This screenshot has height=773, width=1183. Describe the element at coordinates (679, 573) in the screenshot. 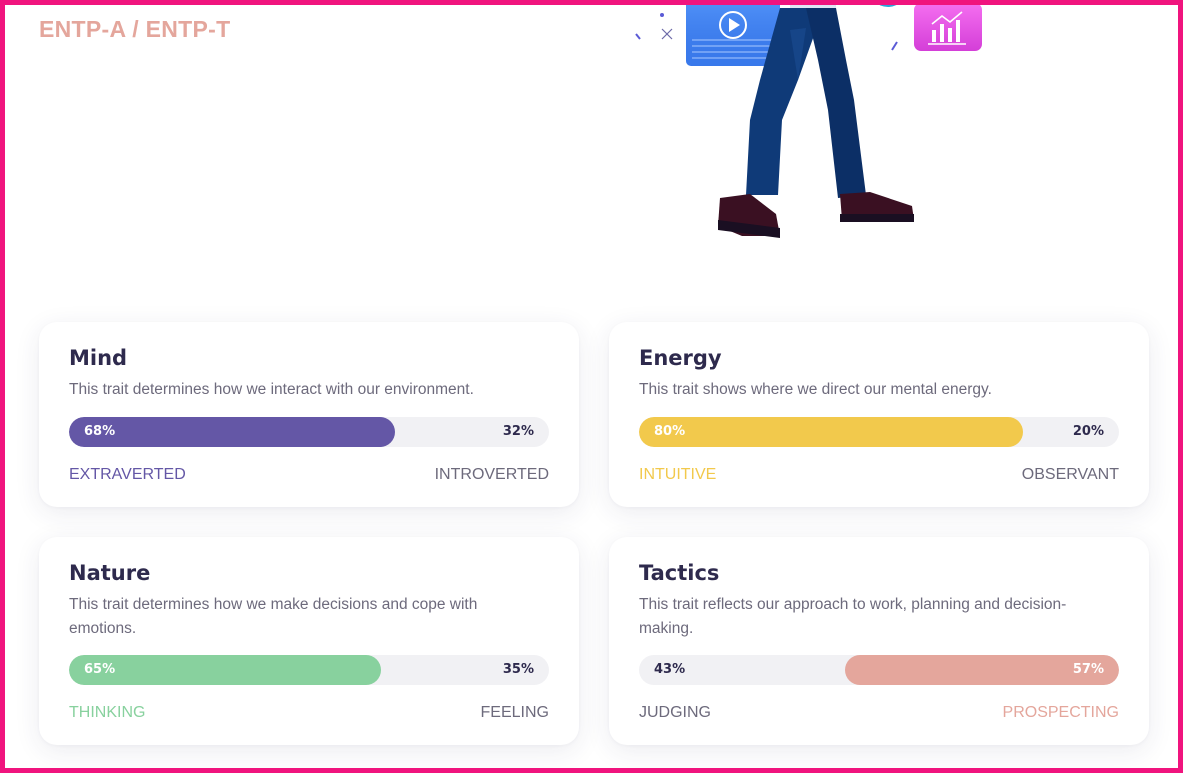

I see `trait-title: Tactics` at that location.